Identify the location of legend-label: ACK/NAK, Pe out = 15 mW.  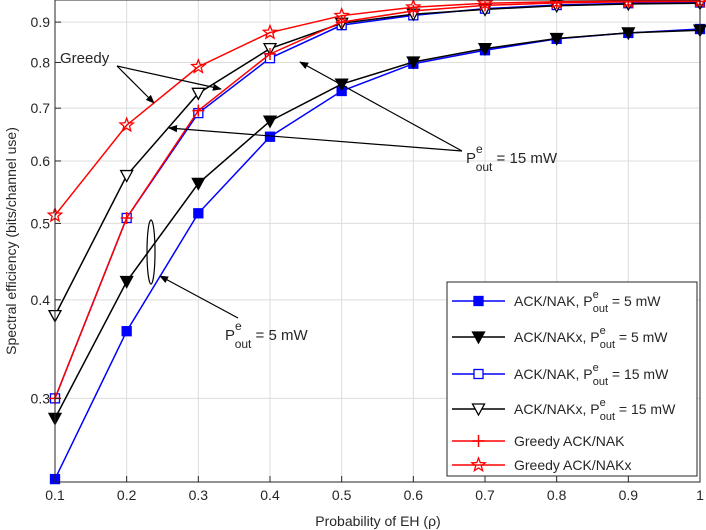
(591, 375).